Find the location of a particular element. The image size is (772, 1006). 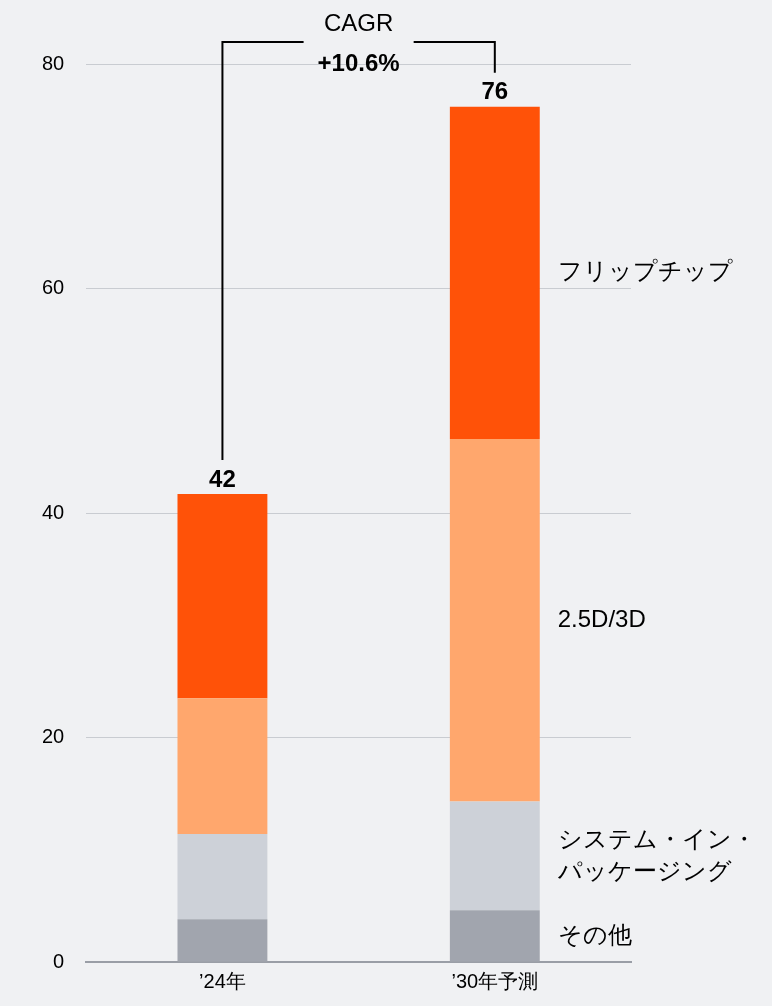

total-label: 76 is located at coordinates (495, 91).